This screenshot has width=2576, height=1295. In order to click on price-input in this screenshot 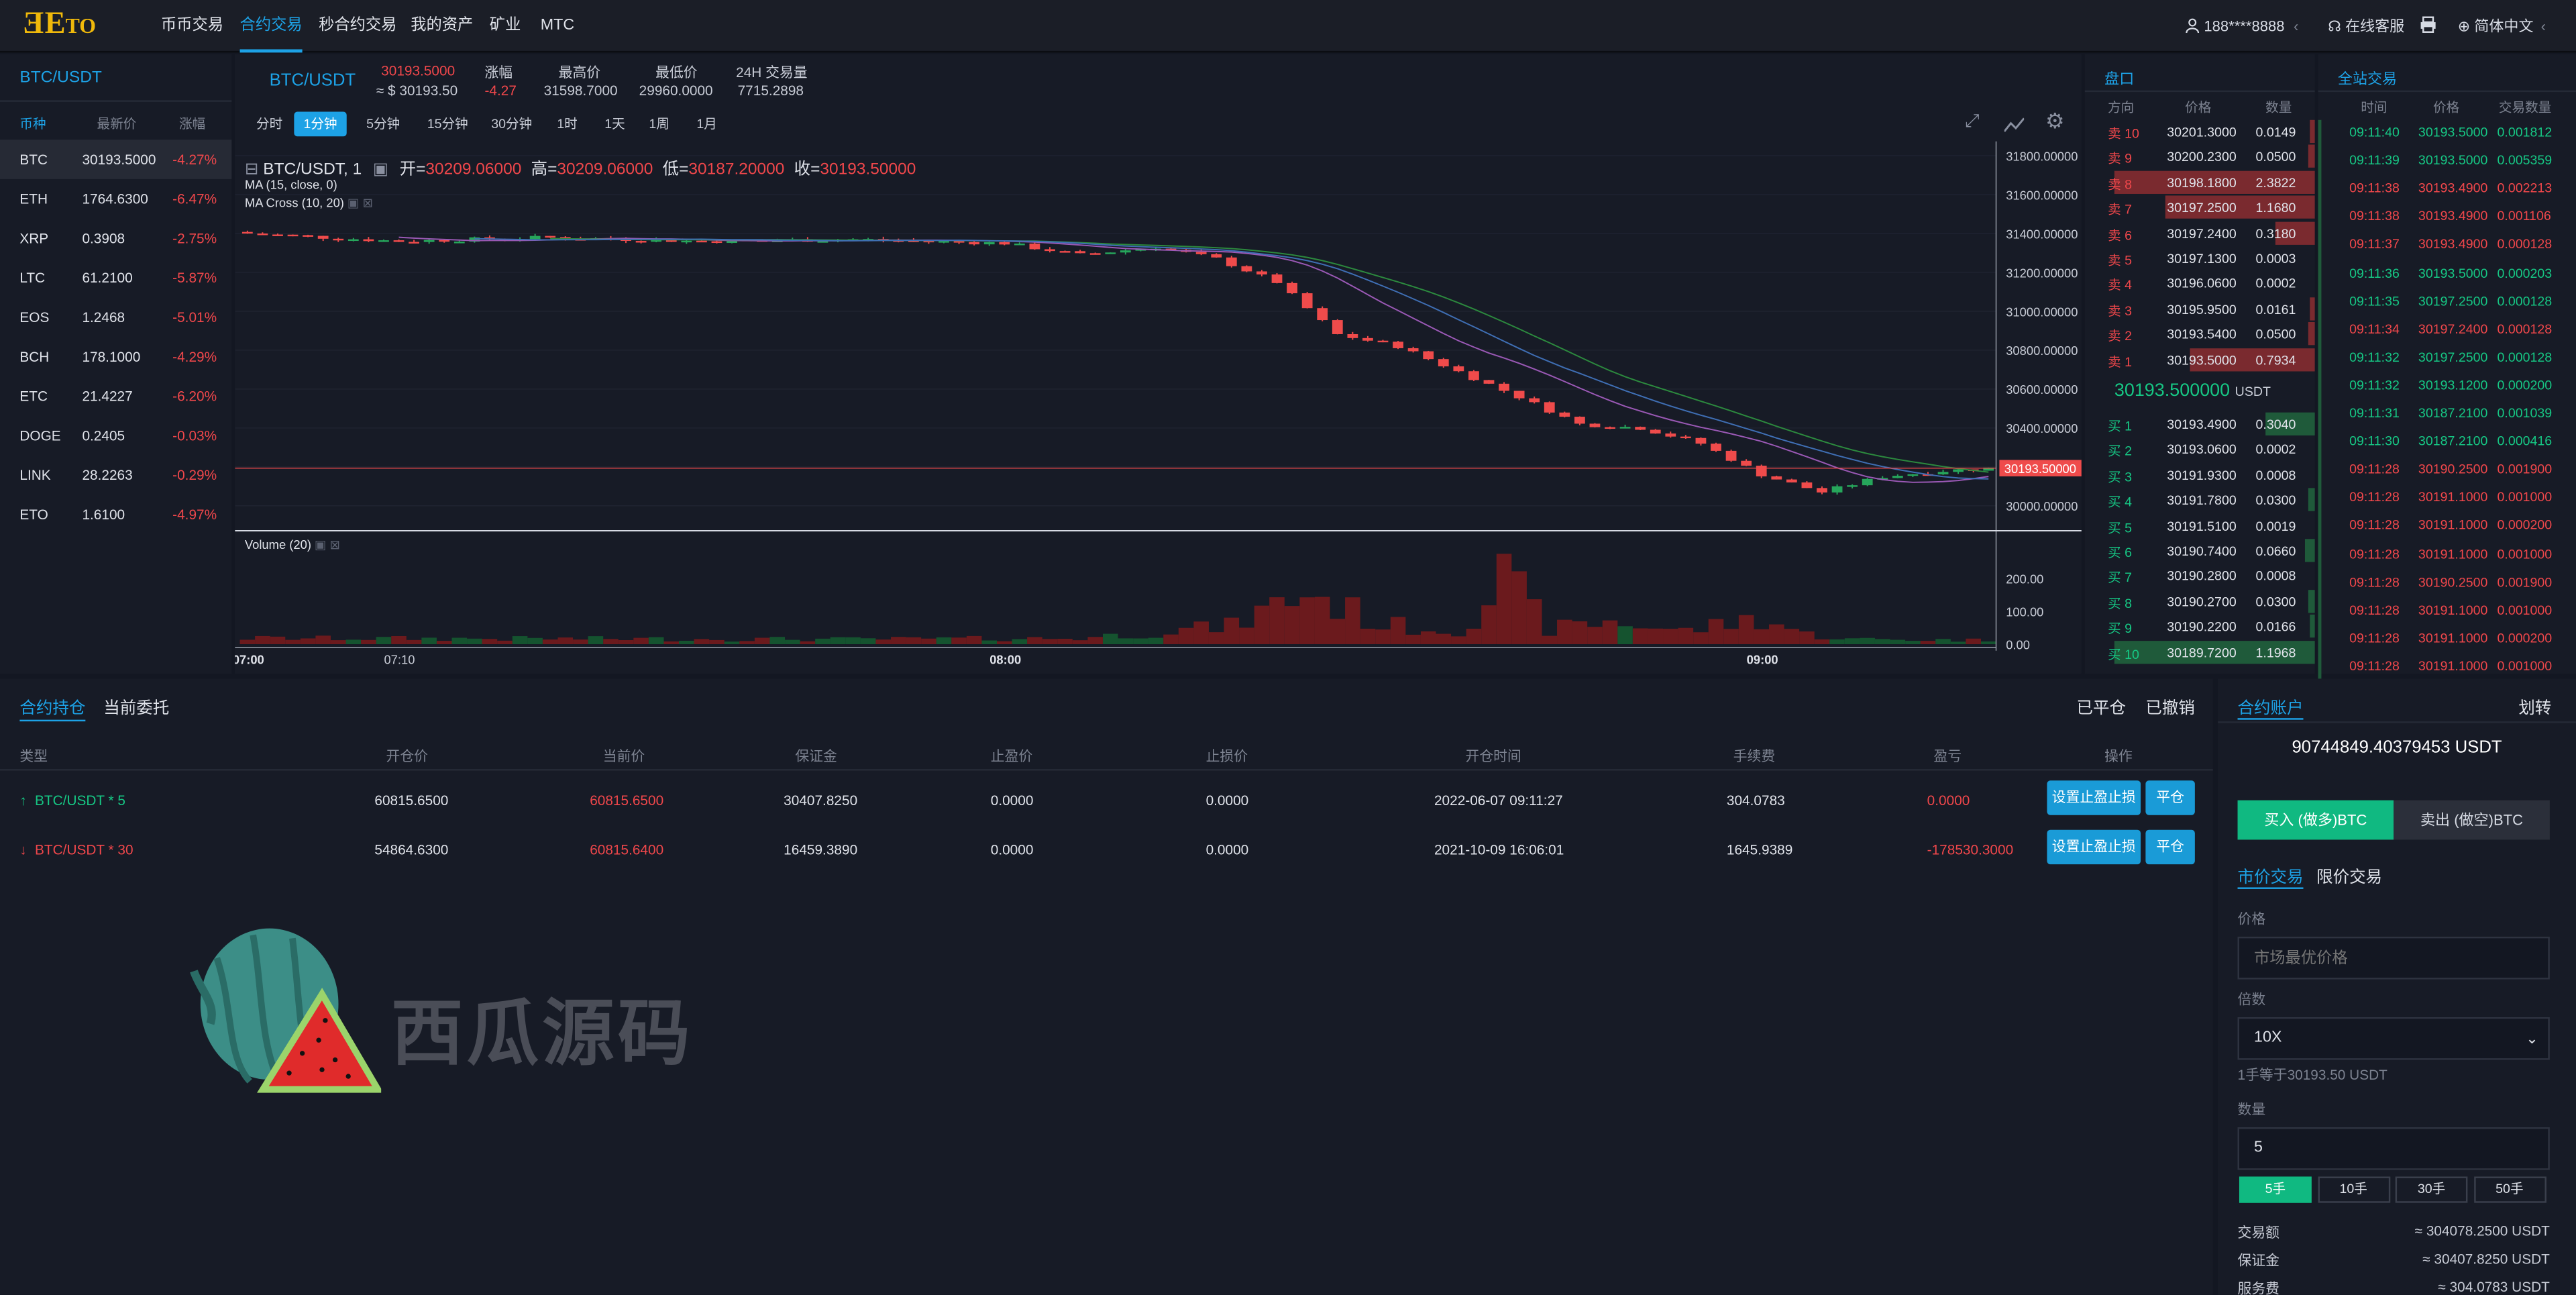, I will do `click(2393, 958)`.